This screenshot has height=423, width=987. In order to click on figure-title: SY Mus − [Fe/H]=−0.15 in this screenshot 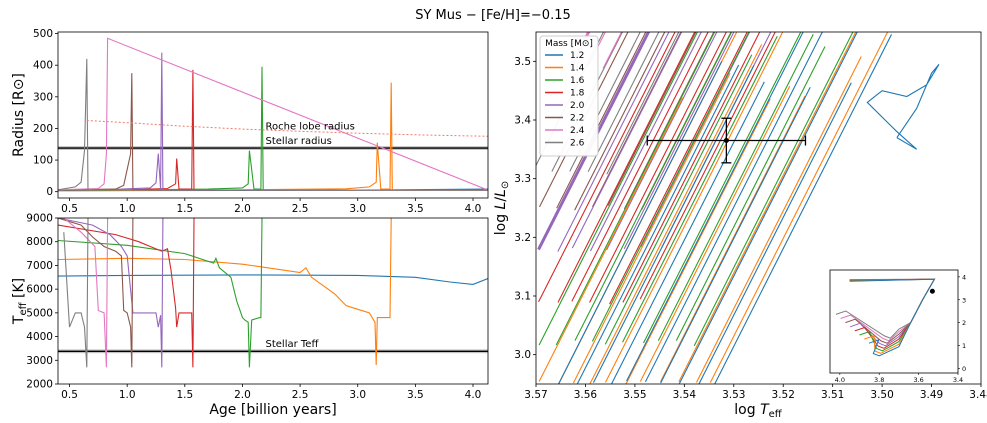, I will do `click(493, 15)`.